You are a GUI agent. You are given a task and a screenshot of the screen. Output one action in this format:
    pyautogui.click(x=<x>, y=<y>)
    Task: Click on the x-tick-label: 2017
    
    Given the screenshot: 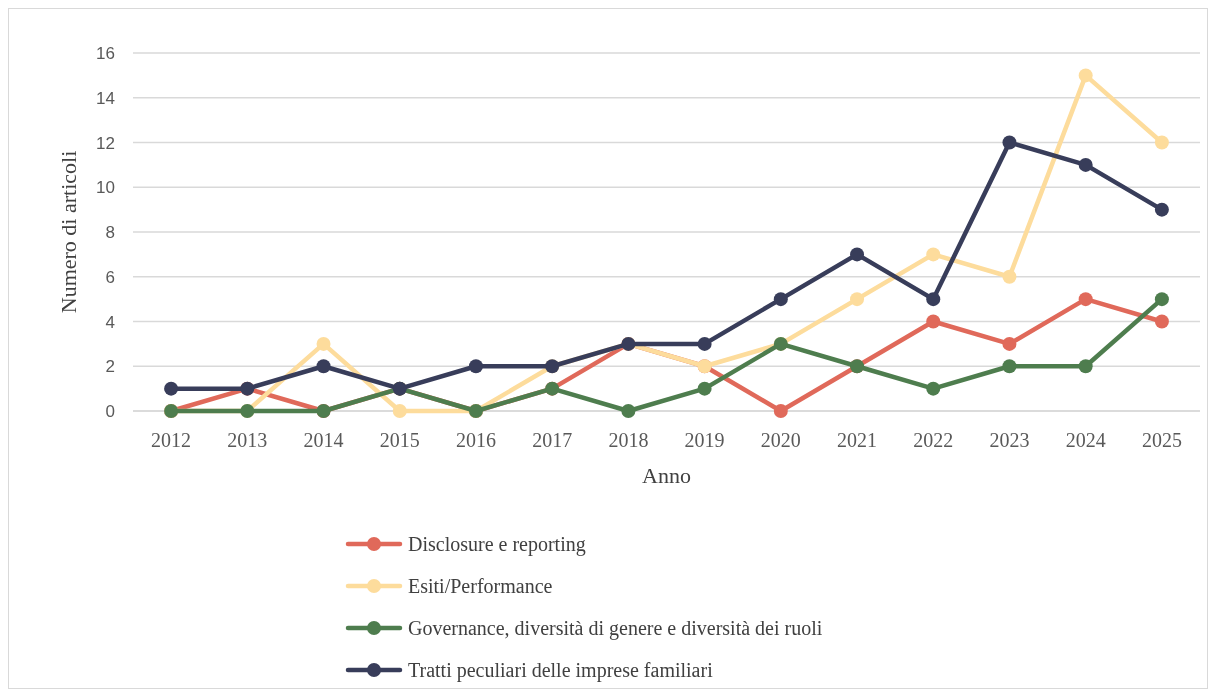 What is the action you would take?
    pyautogui.click(x=552, y=440)
    